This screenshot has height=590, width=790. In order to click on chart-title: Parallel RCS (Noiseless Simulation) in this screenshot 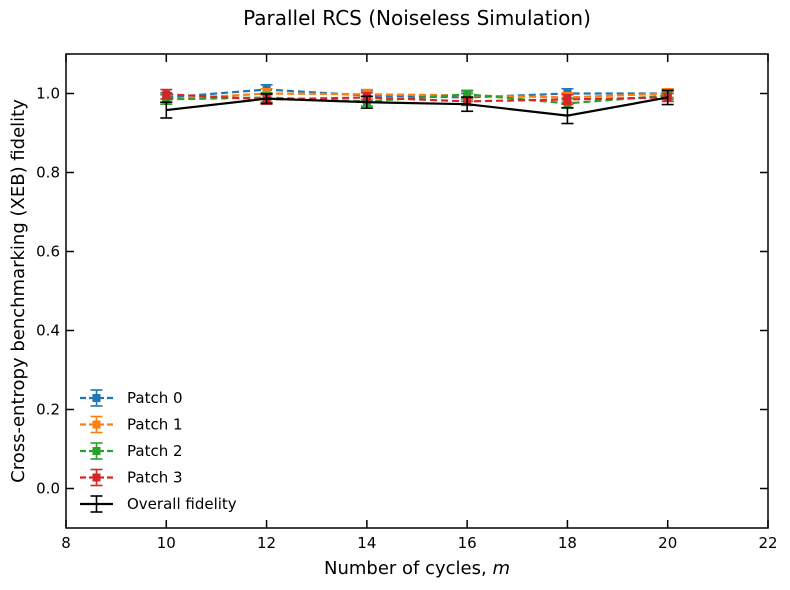, I will do `click(417, 18)`.